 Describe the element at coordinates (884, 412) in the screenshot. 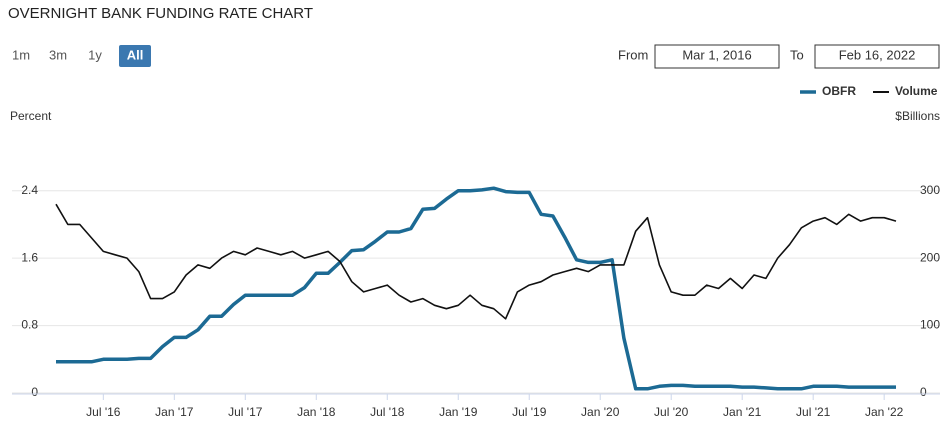

I see `x-tick-label: Jan '22` at that location.